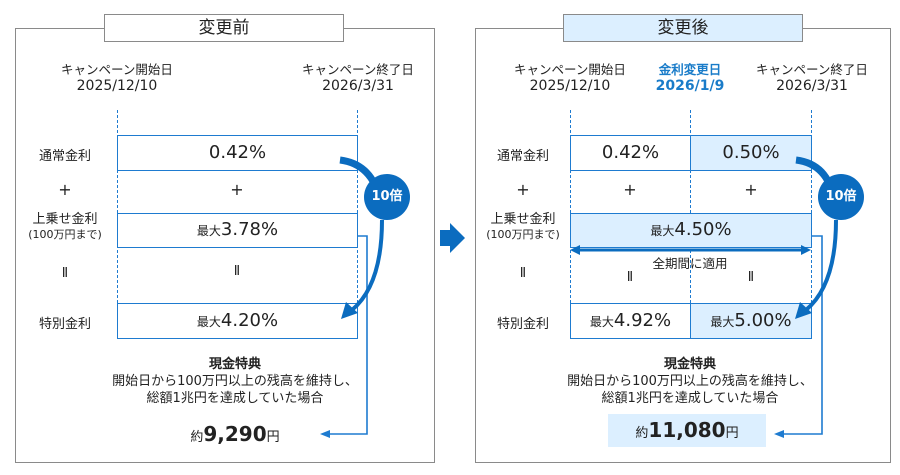  Describe the element at coordinates (690, 381) in the screenshot. I see `after-bonus-text: 現金特典 開始日から100万円以上の残高を維持し、 総額1兆円を達成していた場合` at that location.